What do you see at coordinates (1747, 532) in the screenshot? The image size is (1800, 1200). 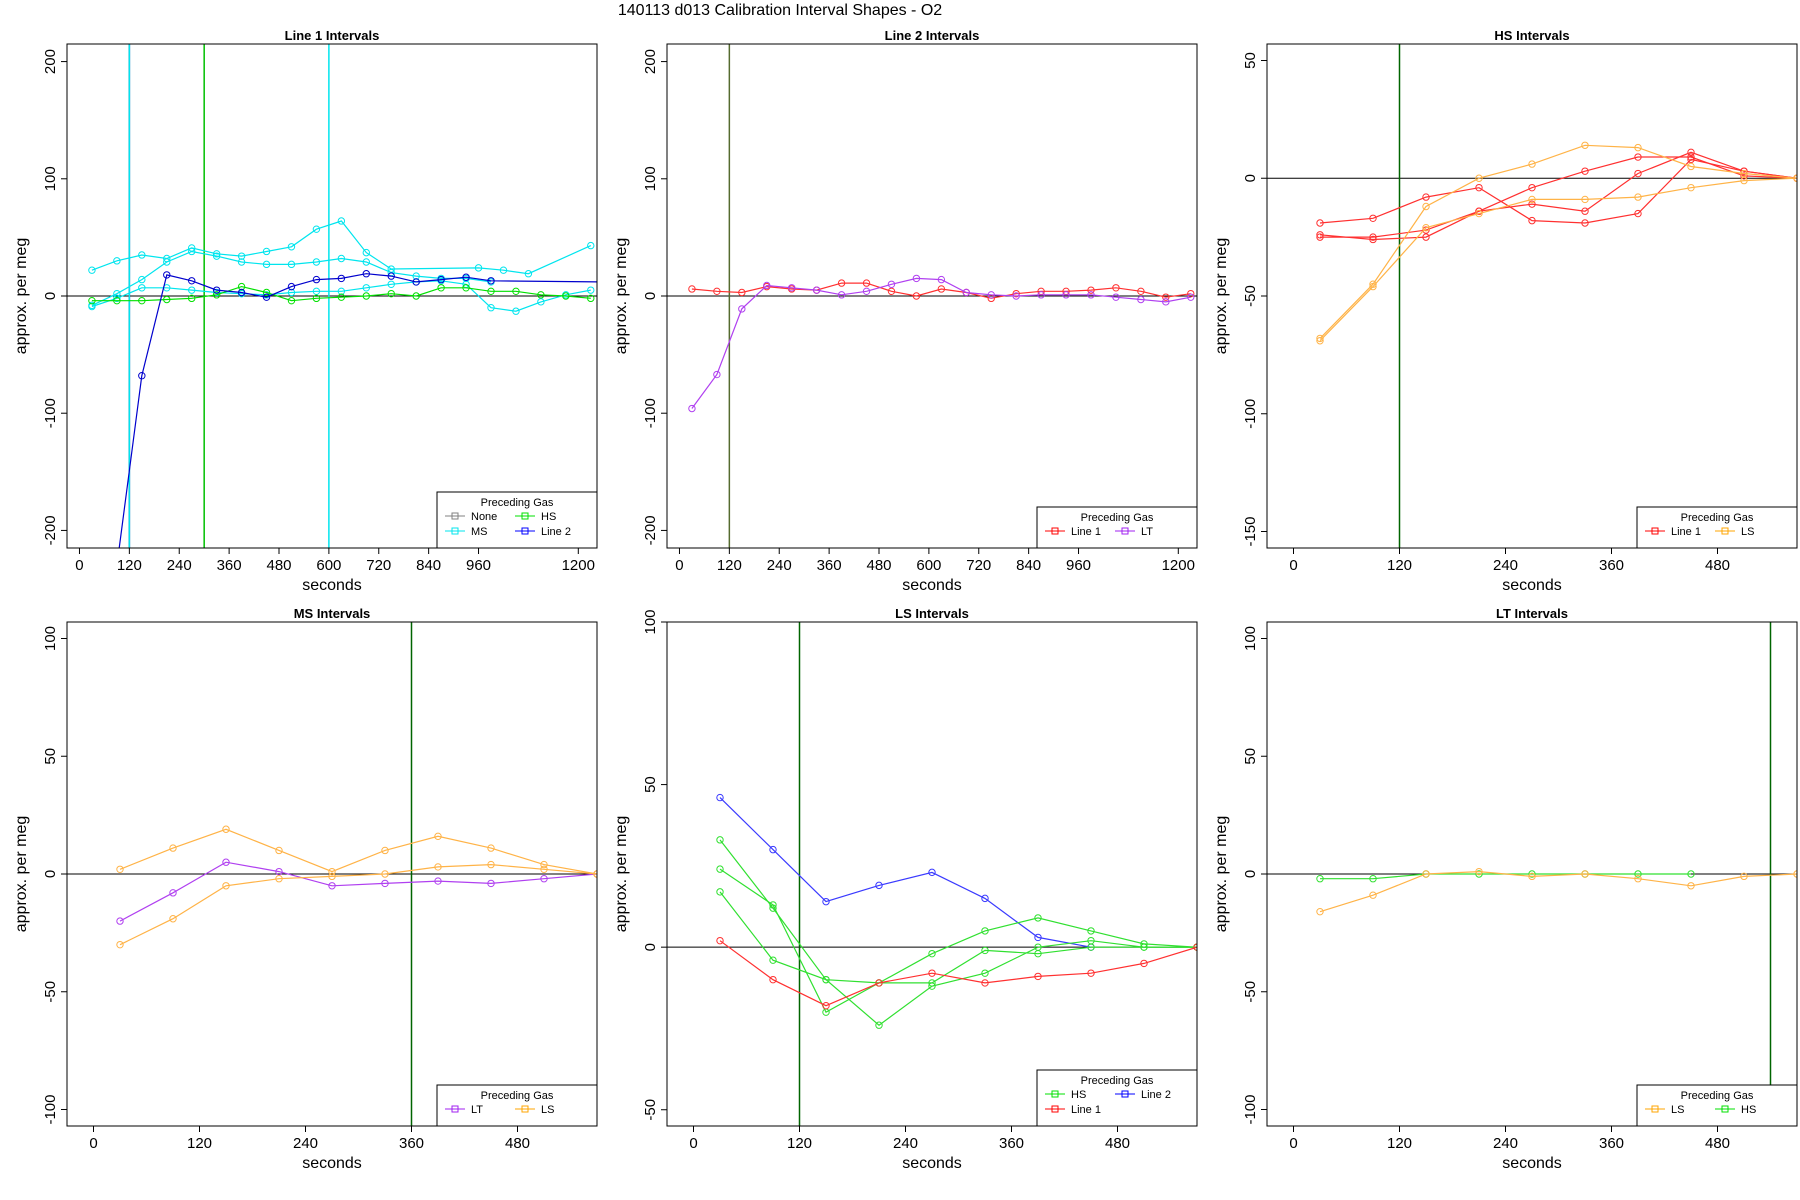 I see `legend-label: LS` at bounding box center [1747, 532].